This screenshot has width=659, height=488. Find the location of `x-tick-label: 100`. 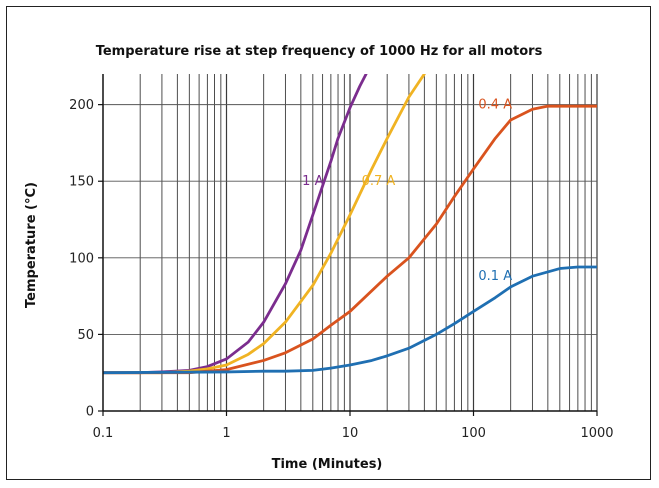

x-tick-label: 100 is located at coordinates (473, 433).